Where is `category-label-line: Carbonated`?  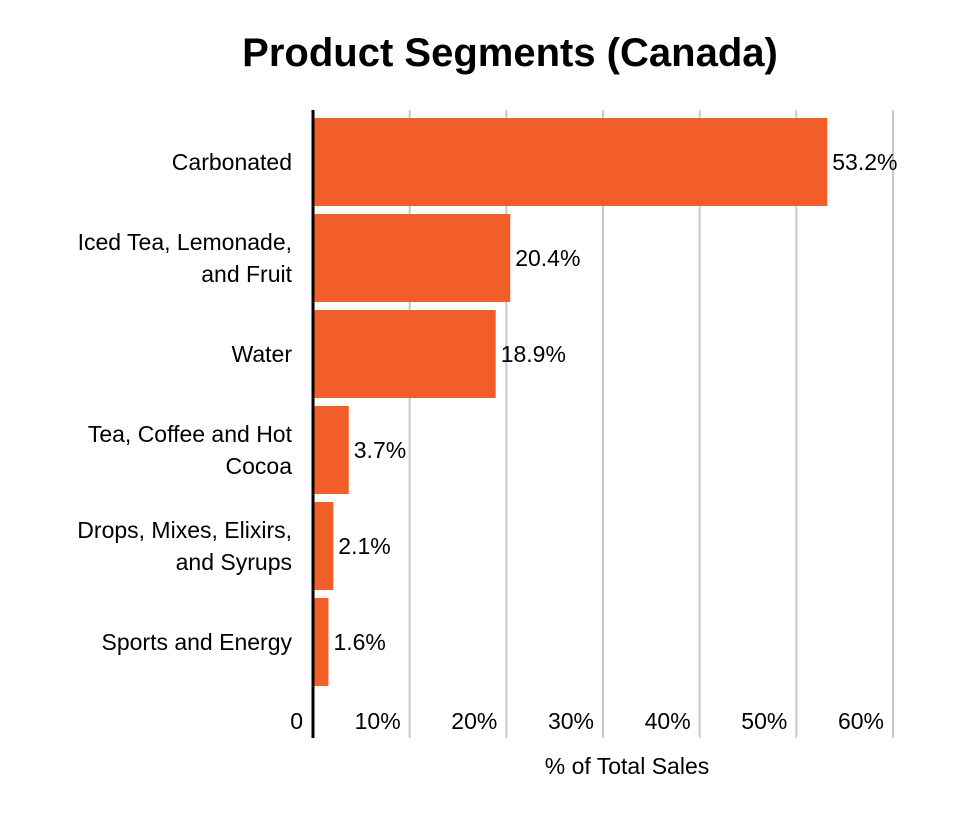 category-label-line: Carbonated is located at coordinates (232, 162).